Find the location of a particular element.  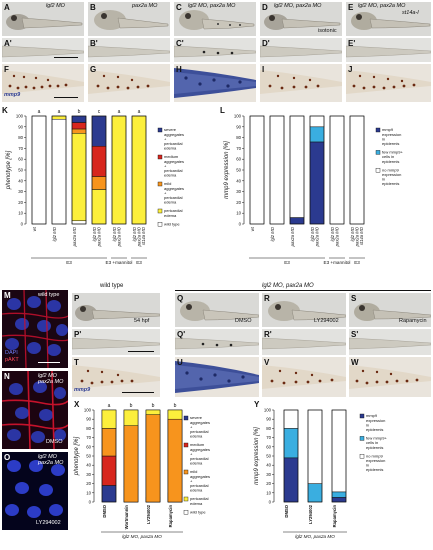

panel-letter: D is located at coordinates (265, 7).